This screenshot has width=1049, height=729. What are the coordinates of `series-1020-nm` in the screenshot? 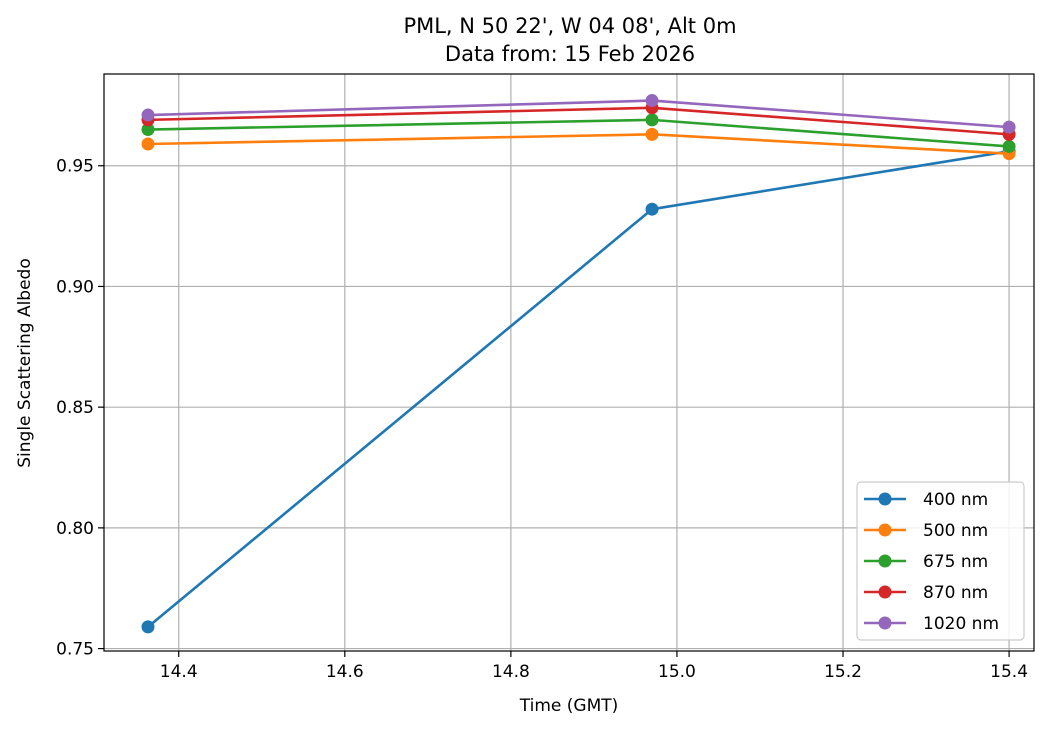 It's located at (578, 114).